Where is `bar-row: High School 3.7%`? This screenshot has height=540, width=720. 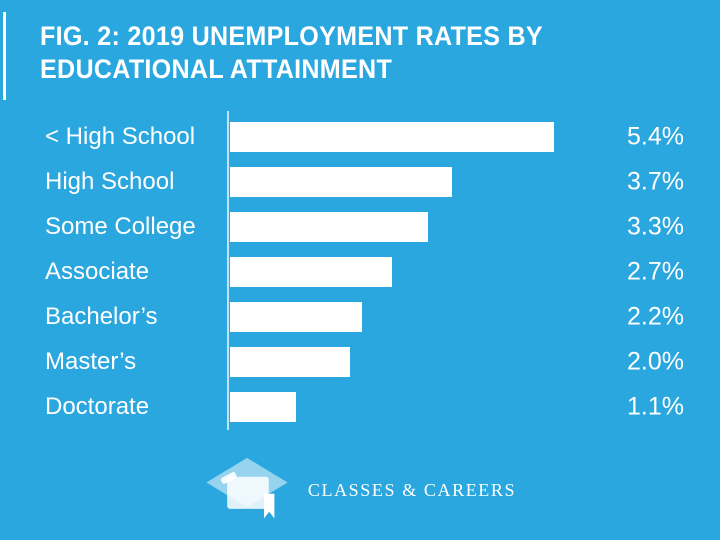 bar-row: High School 3.7% is located at coordinates (360, 182).